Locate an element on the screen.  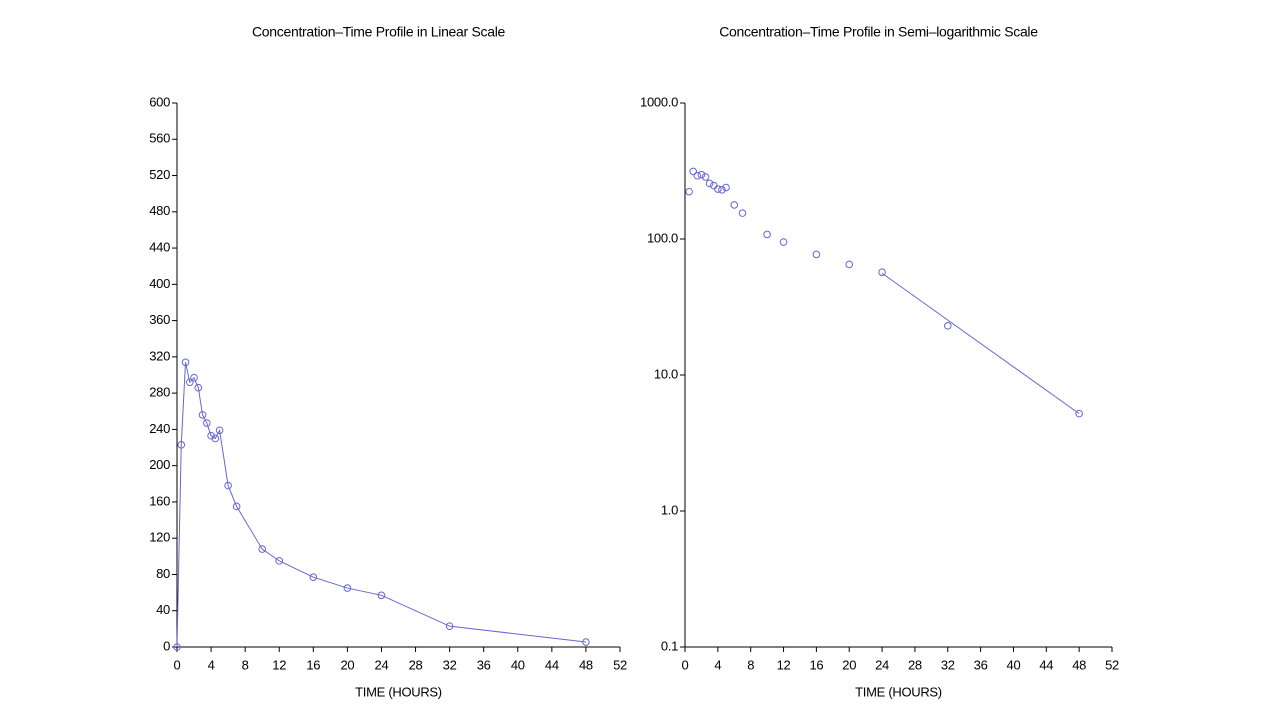
y-tick-label: 100.0 is located at coordinates (662, 237).